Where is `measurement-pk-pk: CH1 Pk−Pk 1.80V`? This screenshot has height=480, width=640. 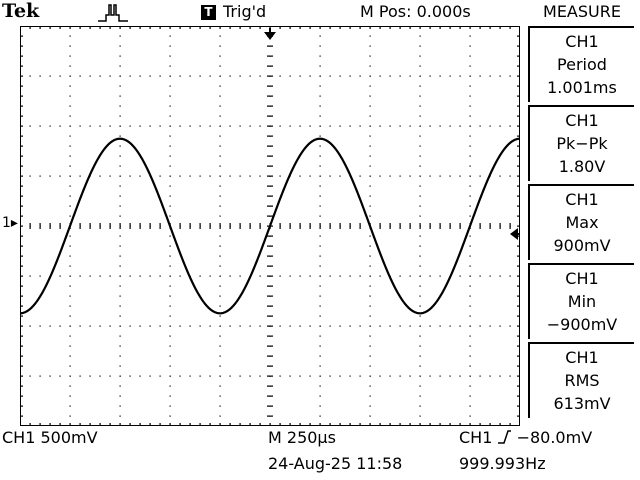
measurement-pk-pk: CH1 Pk−Pk 1.80V is located at coordinates (581, 143).